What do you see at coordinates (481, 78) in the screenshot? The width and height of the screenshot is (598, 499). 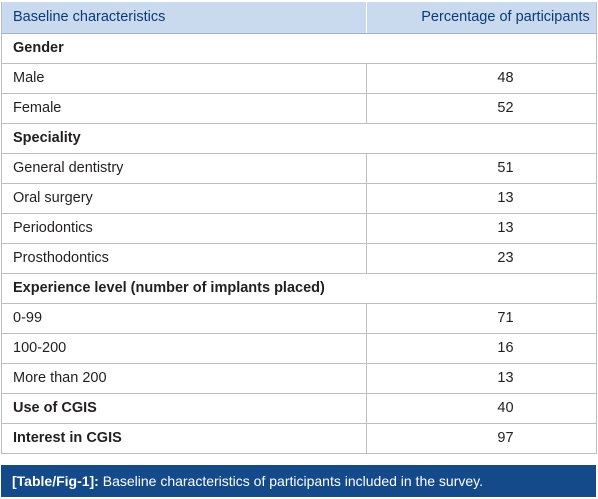 I see `row-value: 48` at bounding box center [481, 78].